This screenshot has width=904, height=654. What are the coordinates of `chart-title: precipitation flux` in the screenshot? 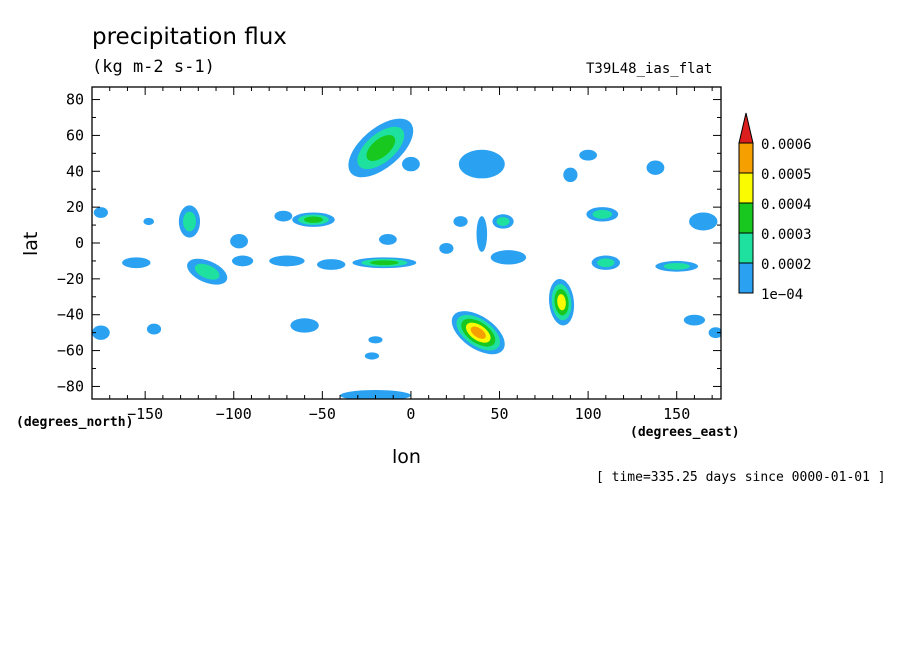 It's located at (189, 37).